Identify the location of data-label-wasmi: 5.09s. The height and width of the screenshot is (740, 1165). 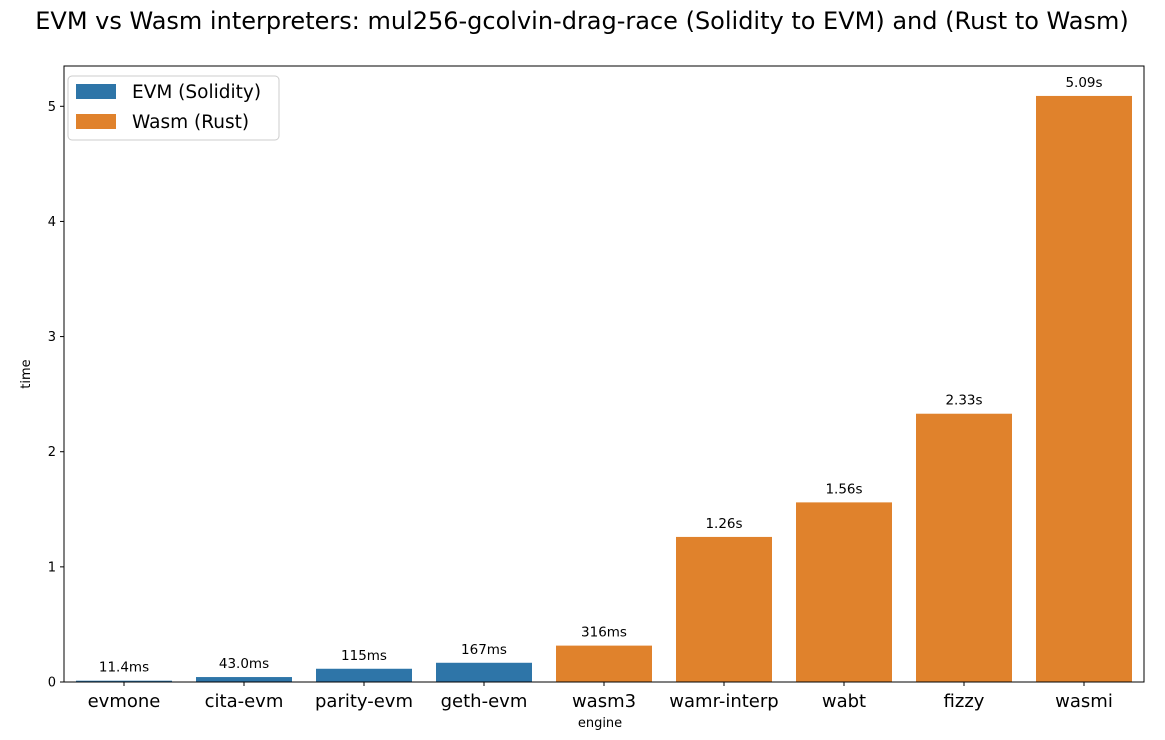
(1083, 83).